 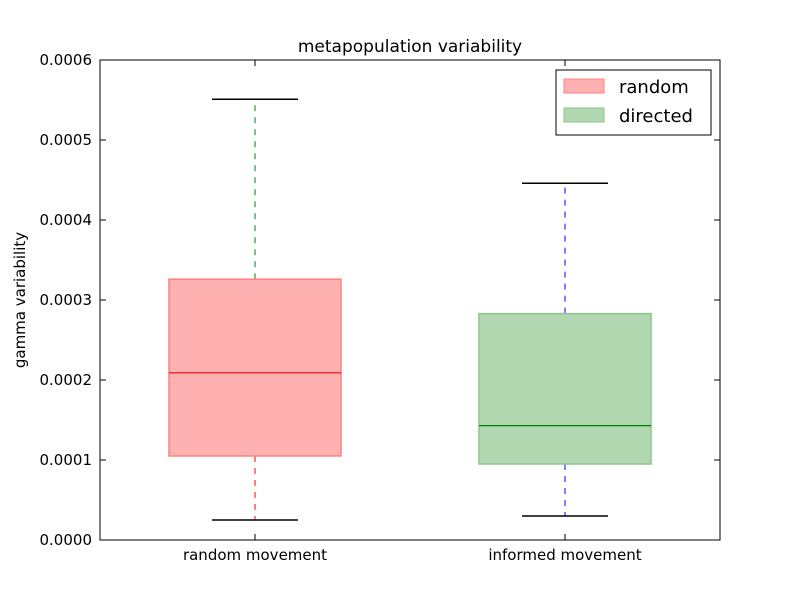 I want to click on y-tick-label: 0.0000, so click(x=66, y=540).